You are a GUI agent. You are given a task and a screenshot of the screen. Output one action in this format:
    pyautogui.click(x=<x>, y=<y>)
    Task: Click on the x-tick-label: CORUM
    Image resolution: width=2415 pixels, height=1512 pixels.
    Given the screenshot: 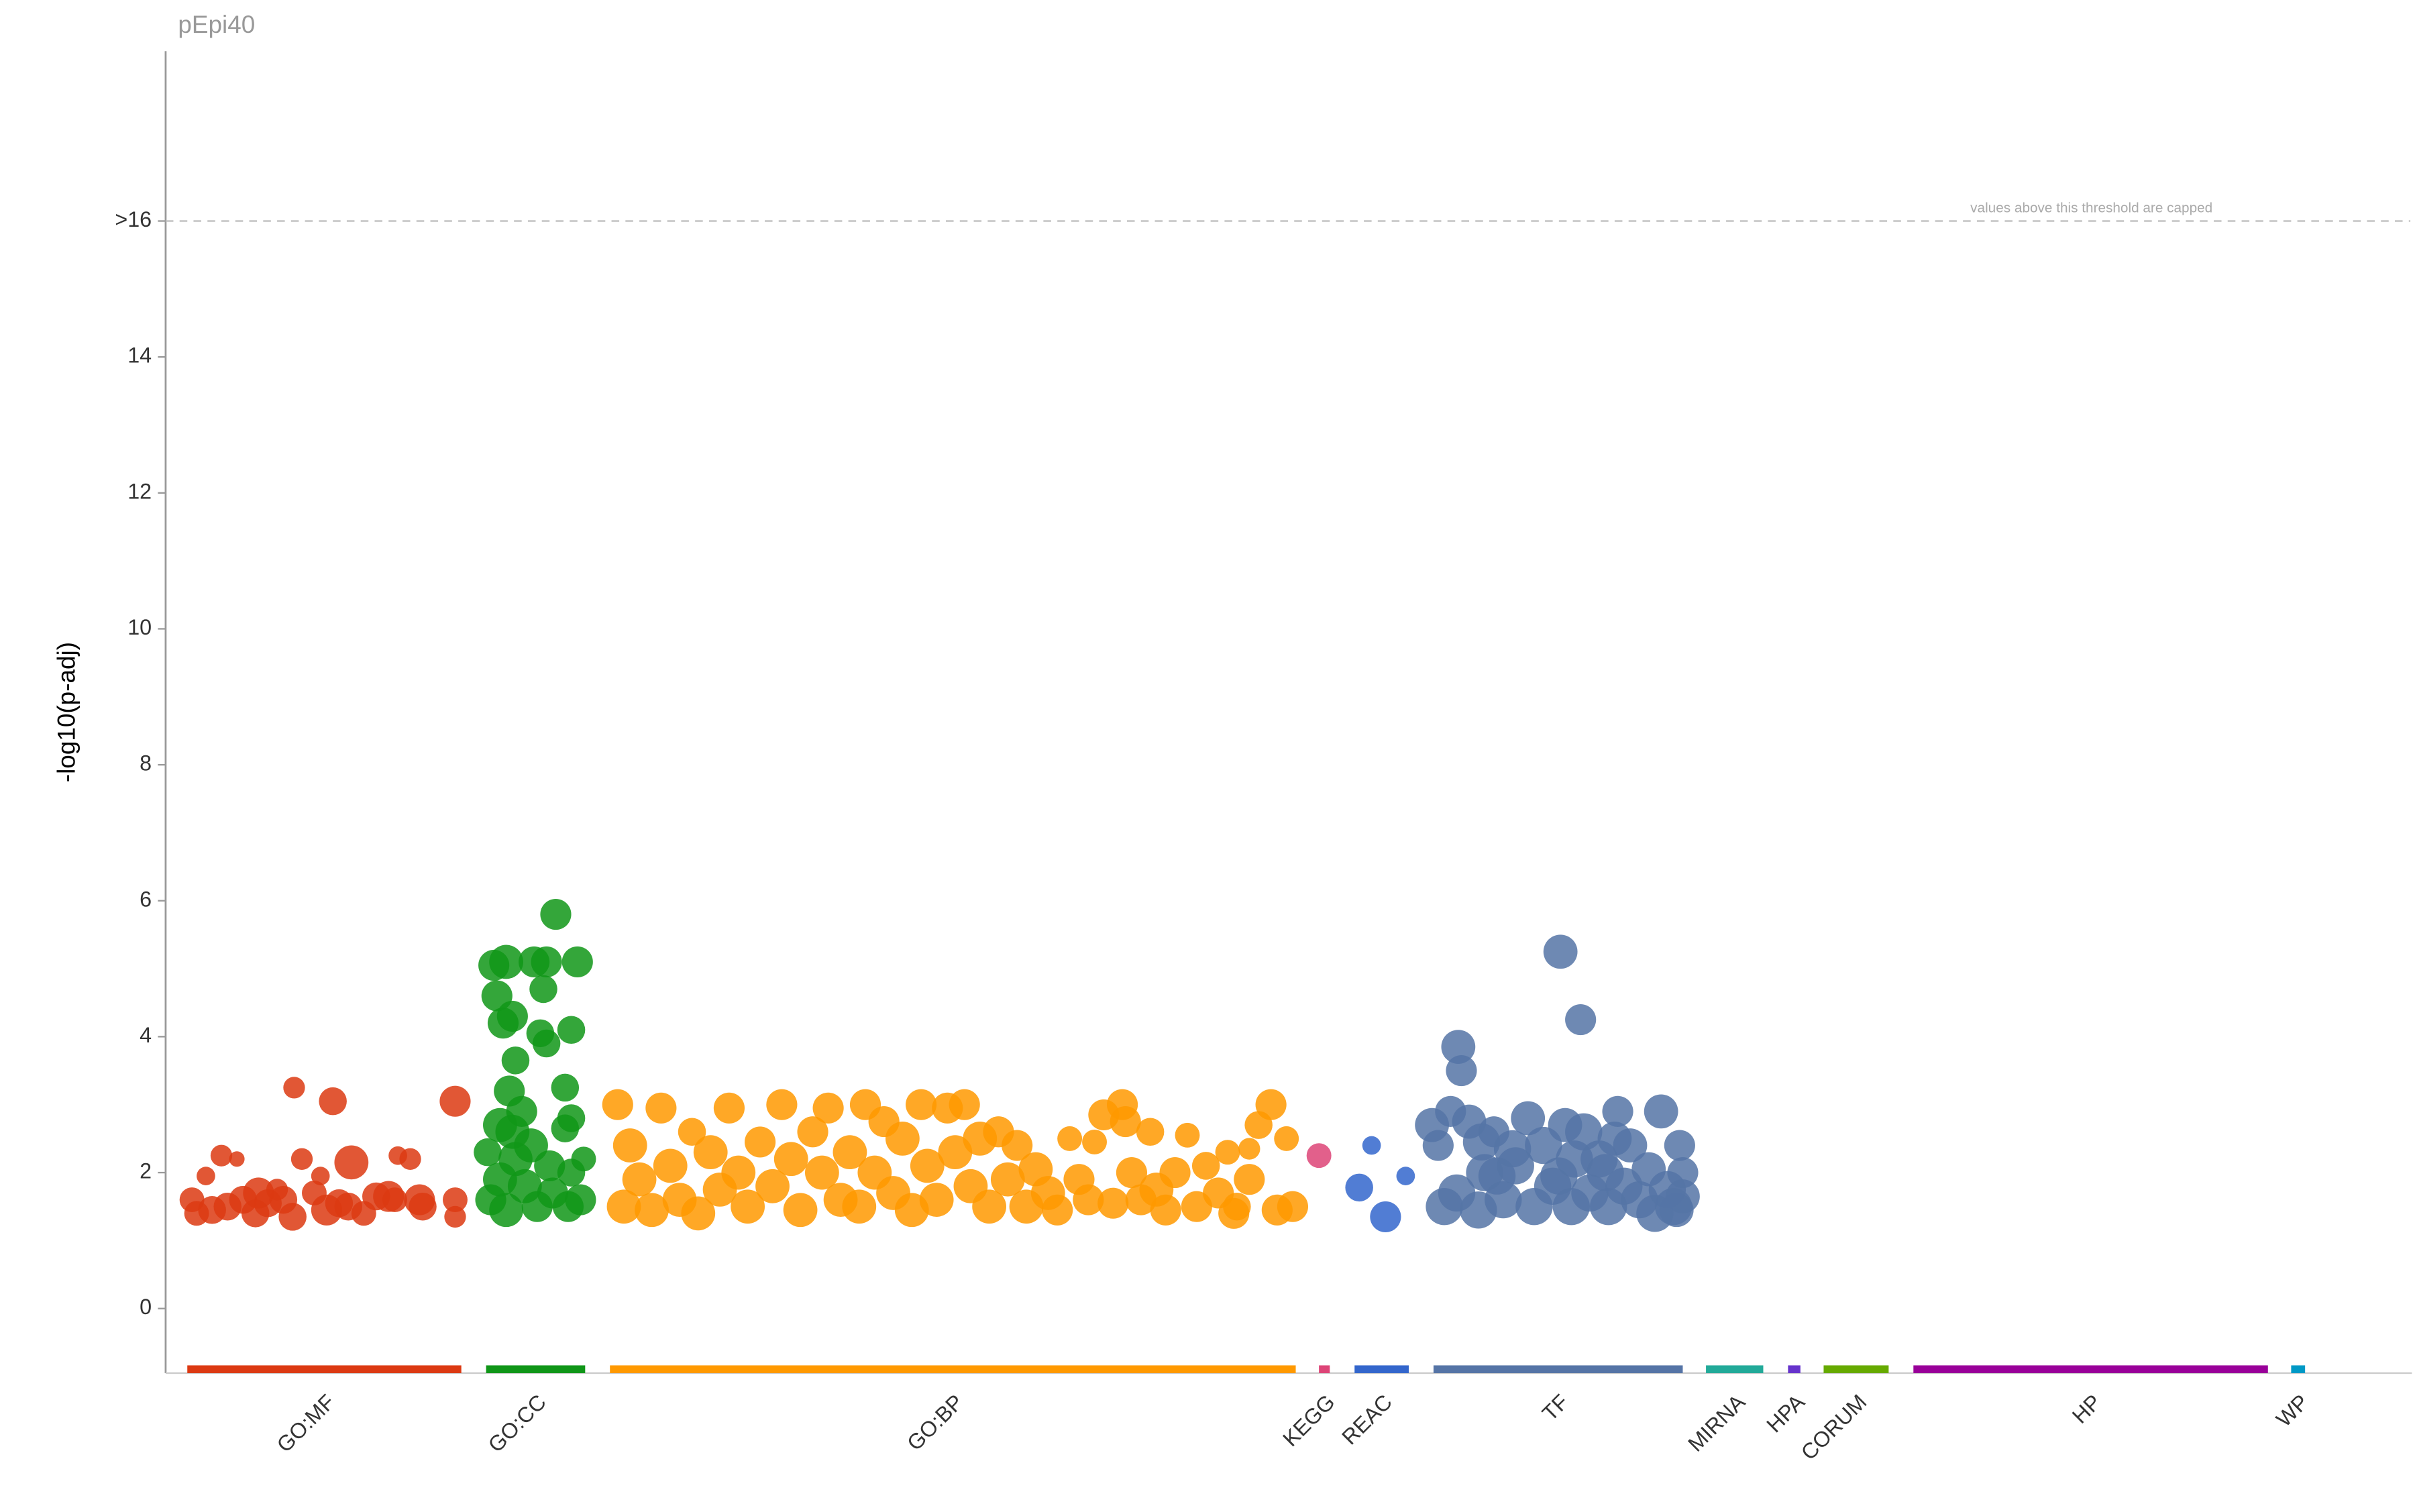 What is the action you would take?
    pyautogui.click(x=1834, y=1427)
    